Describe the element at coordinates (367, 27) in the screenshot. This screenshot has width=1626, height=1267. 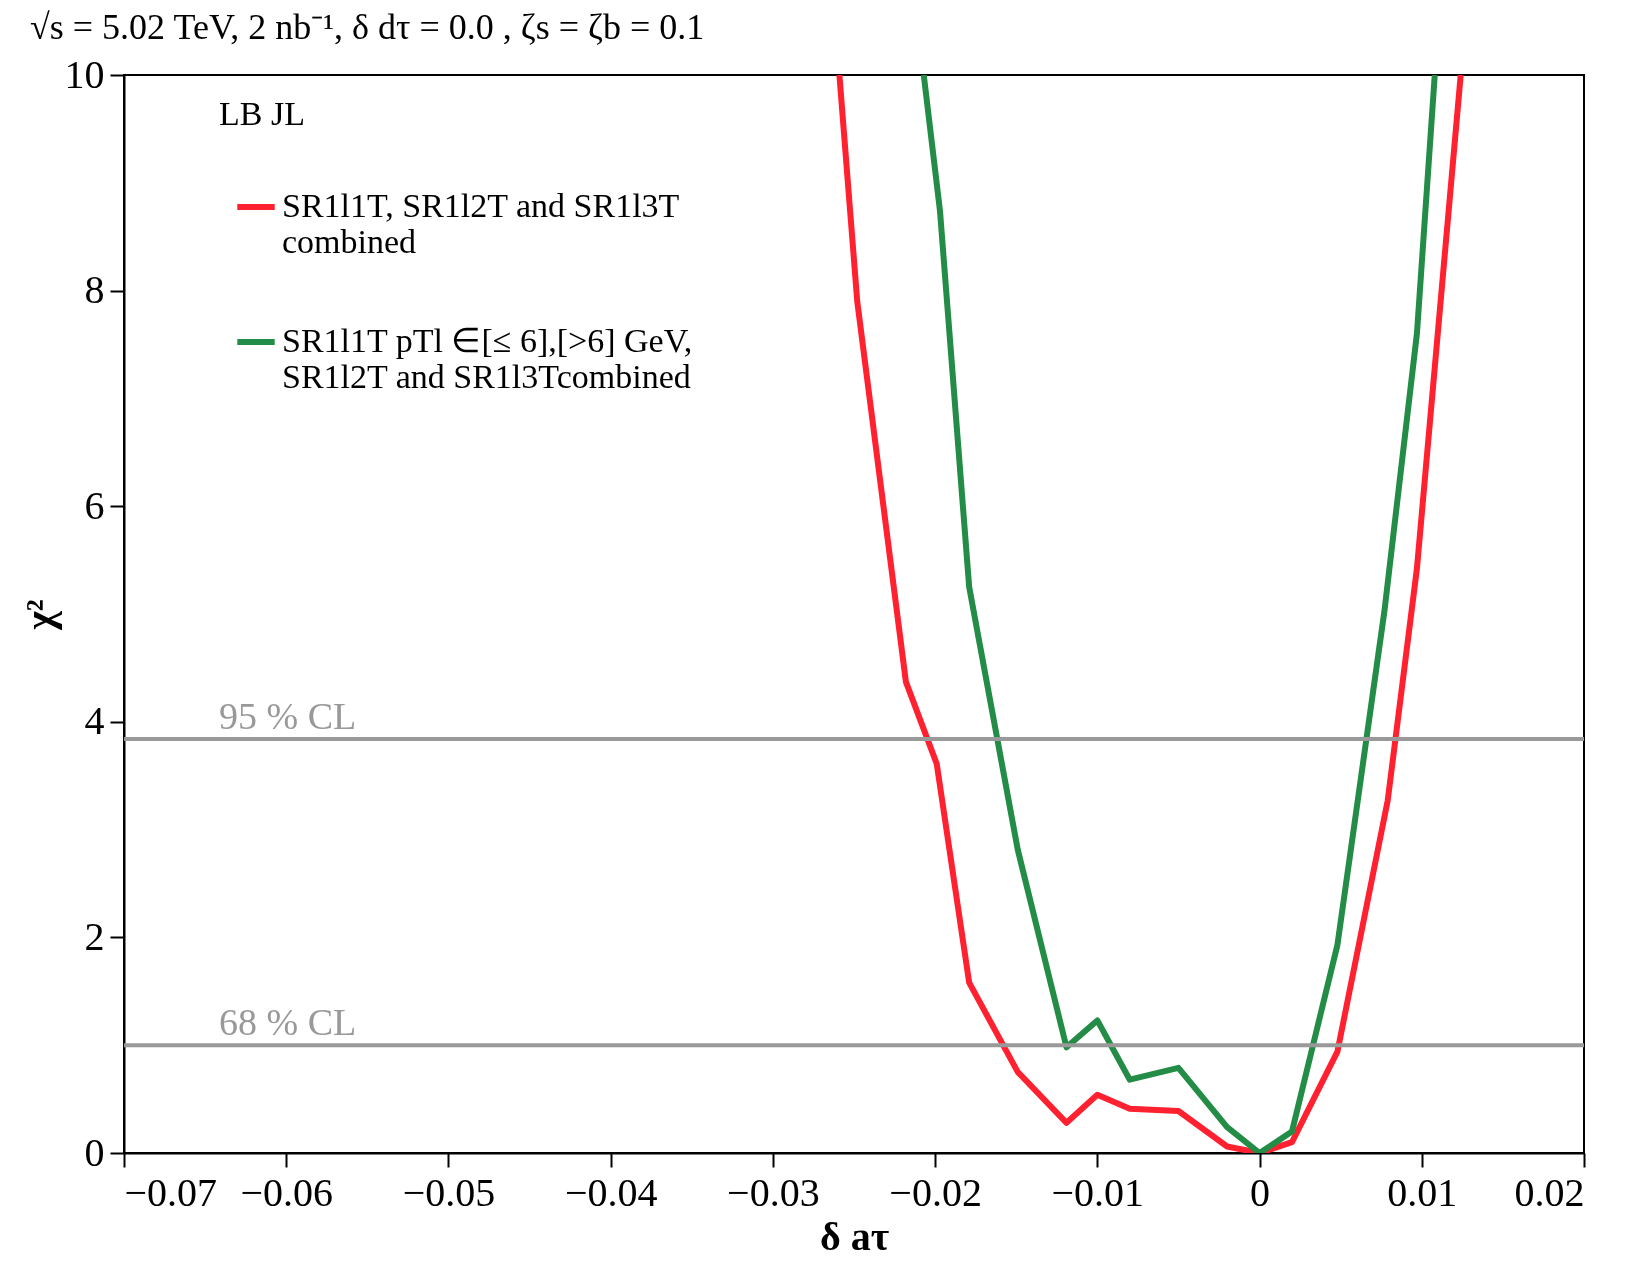
I see `chart-title: √s = 5.02 TeV, 2 nb⁻¹, δ dτ = 0.0 , ζs = ζb = 0.1` at that location.